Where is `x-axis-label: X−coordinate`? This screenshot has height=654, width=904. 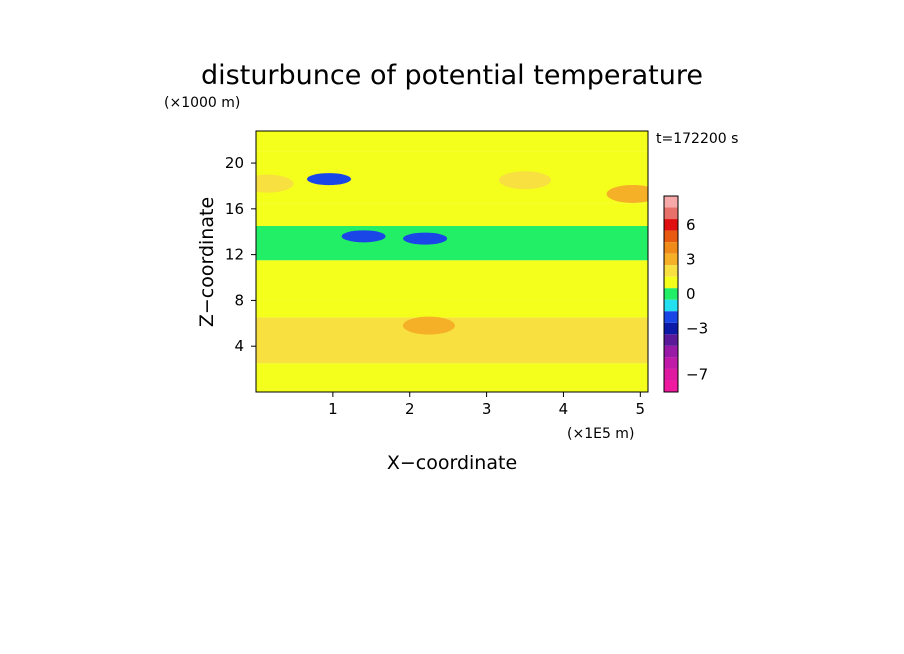
x-axis-label: X−coordinate is located at coordinates (452, 463).